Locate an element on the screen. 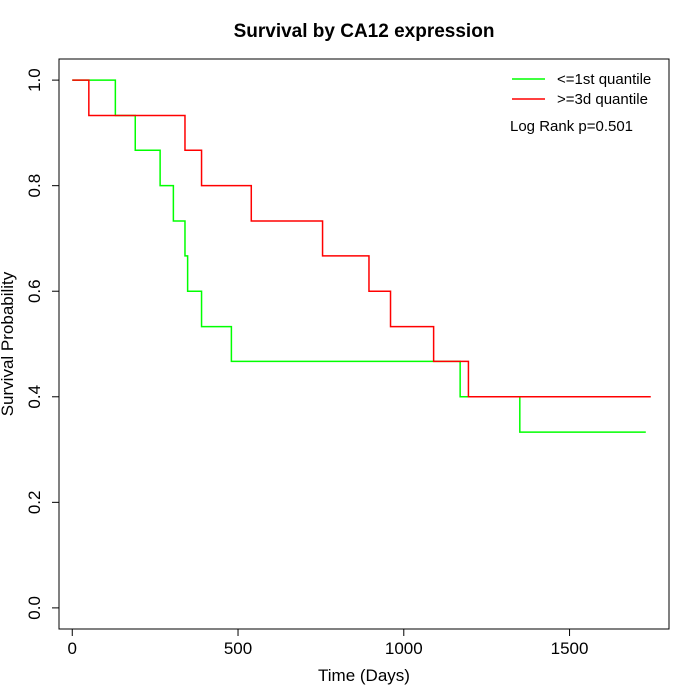  x-axis: 0 500 1000 1500 is located at coordinates (328, 643).